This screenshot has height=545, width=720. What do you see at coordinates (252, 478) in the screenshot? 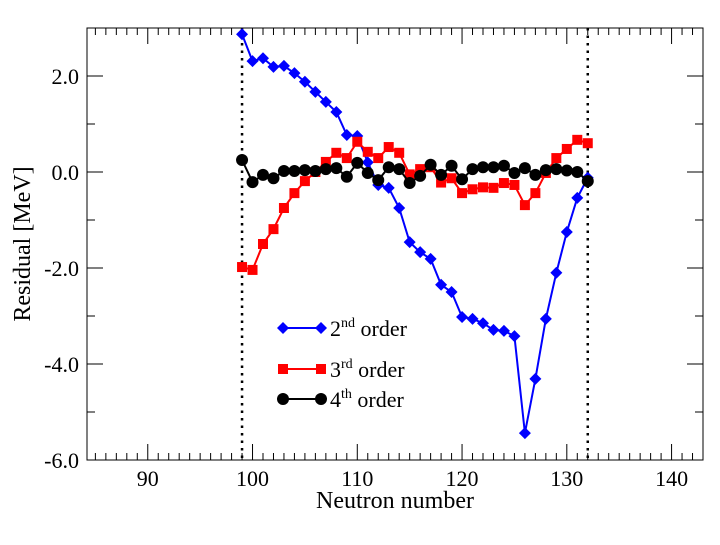
I see `x-tick-label: 100` at bounding box center [252, 478].